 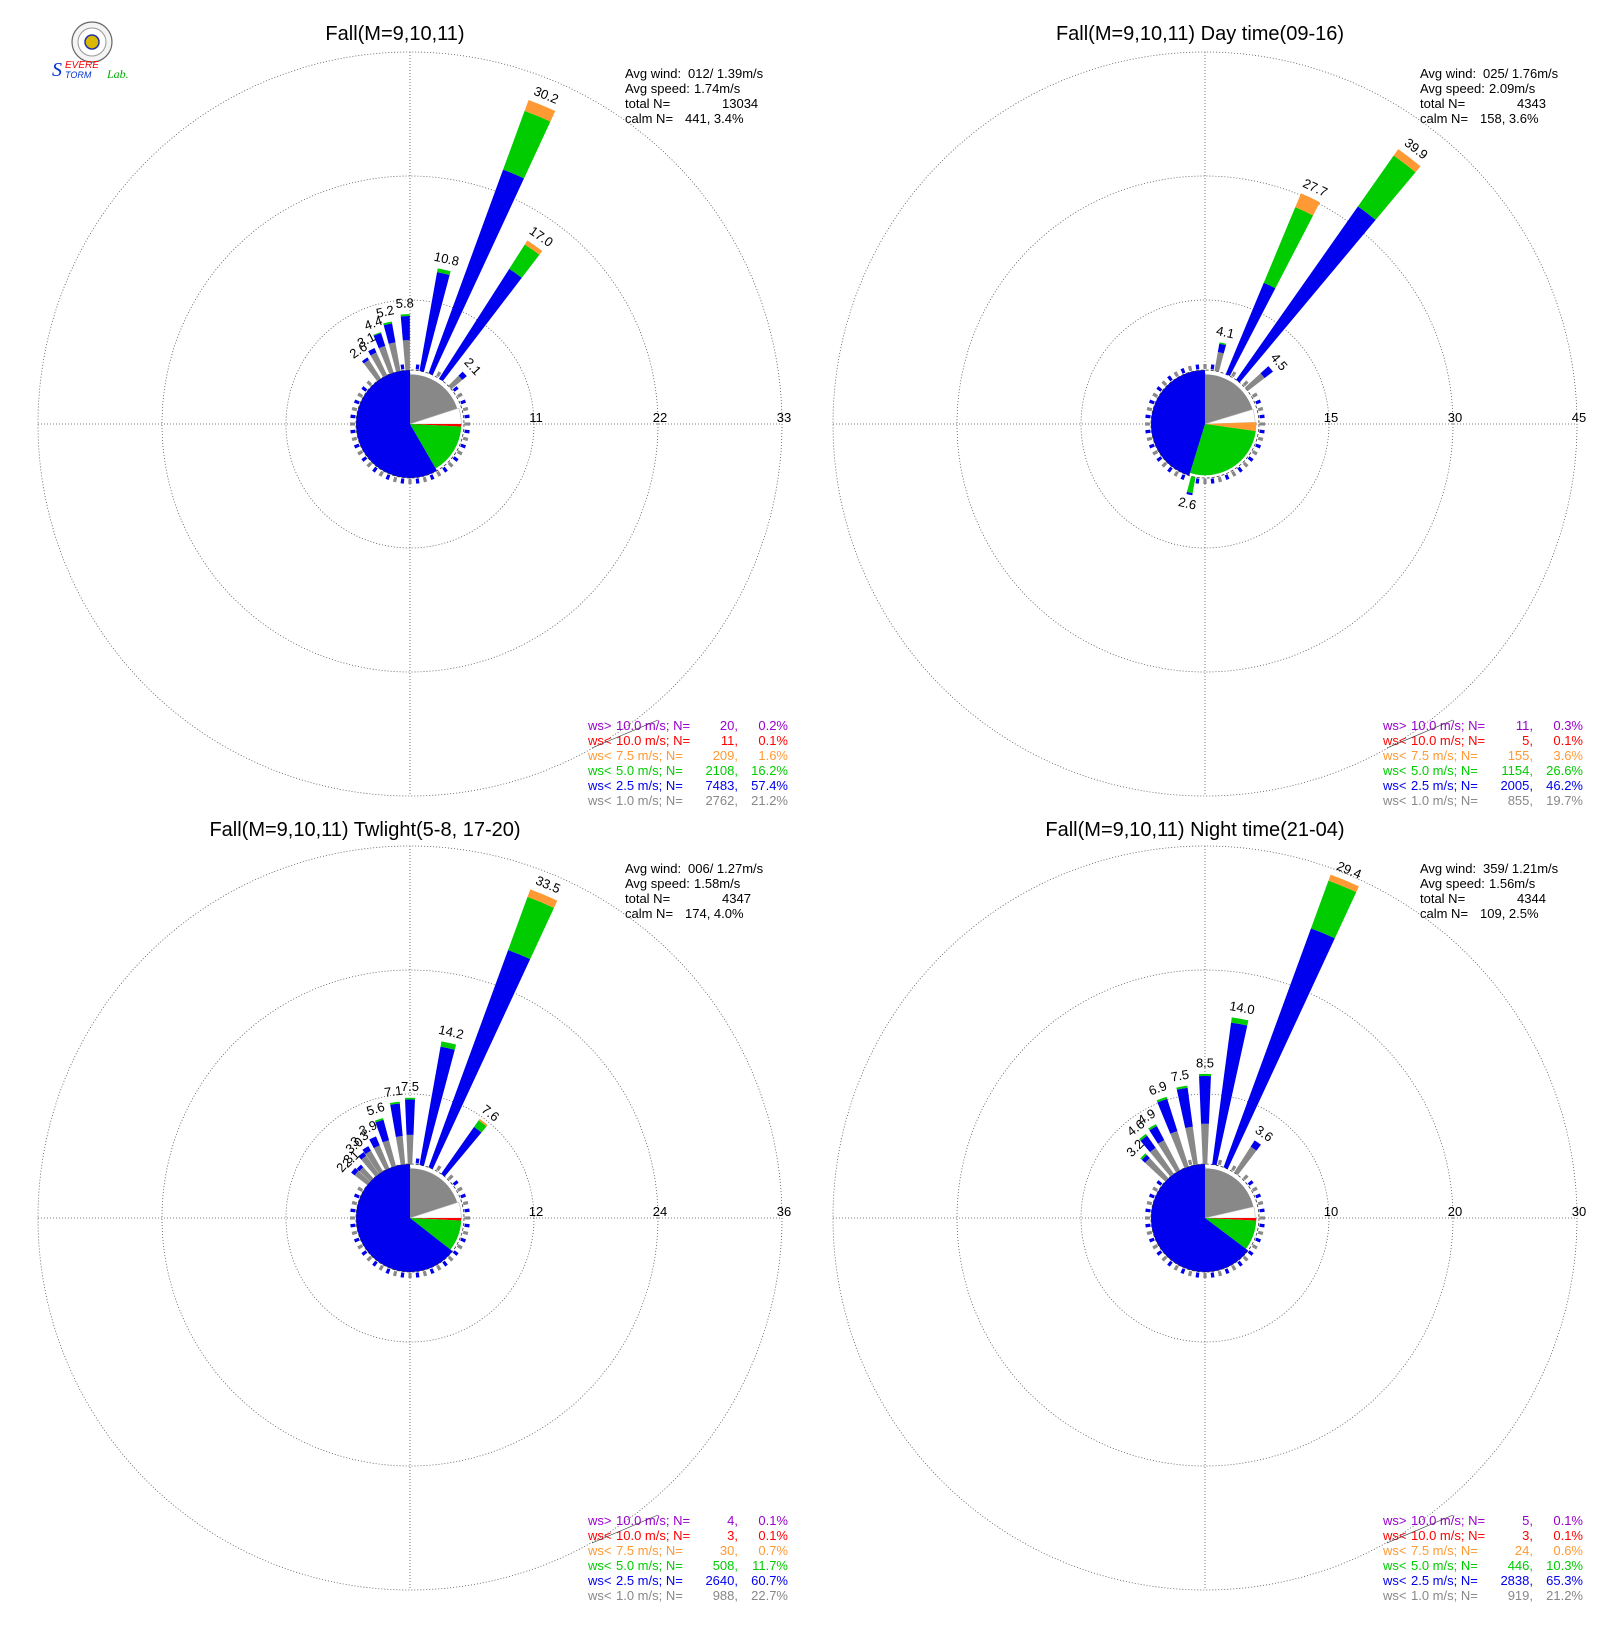 I want to click on bar-value-label: 7.1, so click(x=393, y=1091).